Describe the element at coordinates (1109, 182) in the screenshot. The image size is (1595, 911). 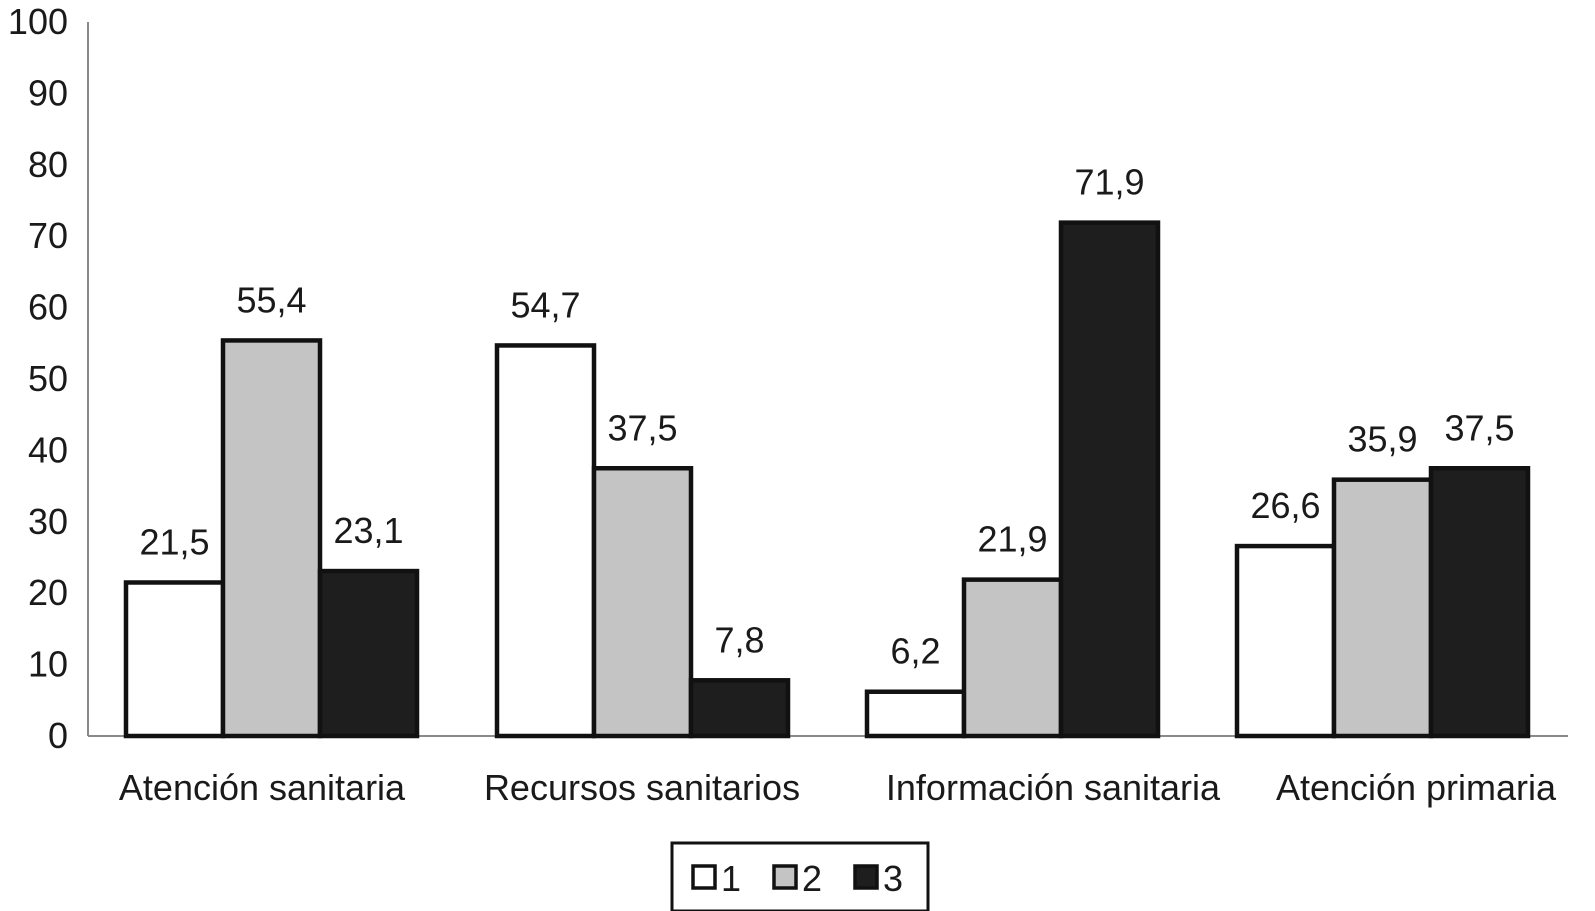
I see `data-label-series-3-3: 71,9` at that location.